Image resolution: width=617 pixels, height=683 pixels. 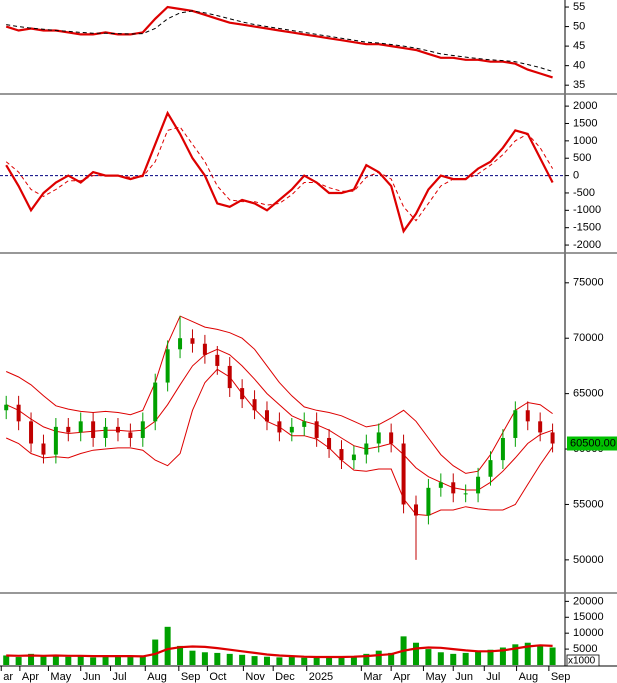 What do you see at coordinates (587, 245) in the screenshot?
I see `y-tick-label: -2000` at bounding box center [587, 245].